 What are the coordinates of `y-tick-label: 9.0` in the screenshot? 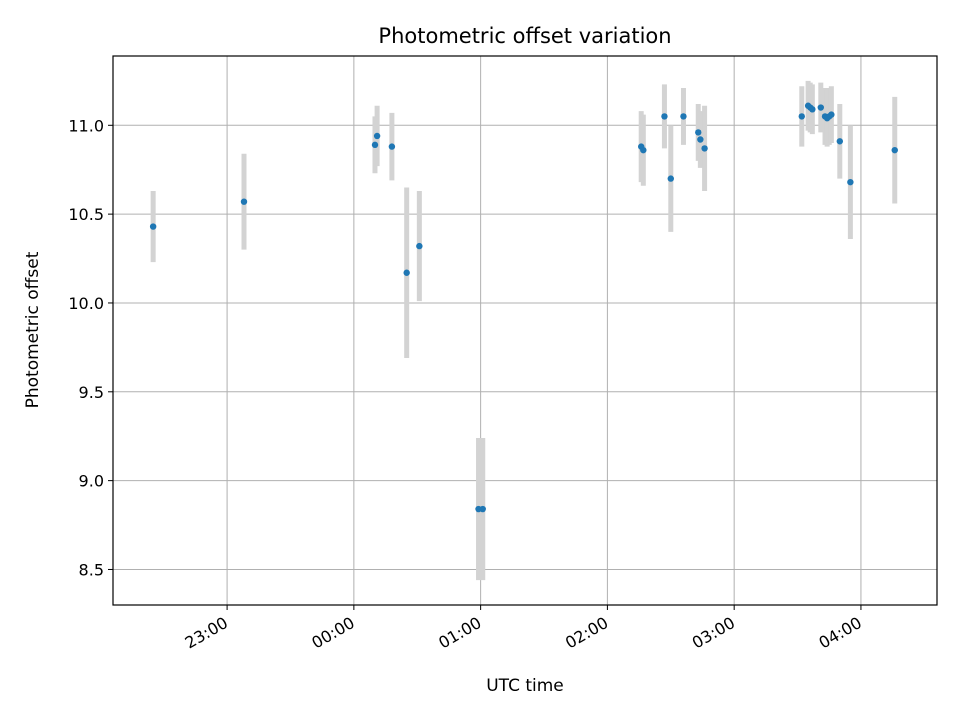 It's located at (91, 481).